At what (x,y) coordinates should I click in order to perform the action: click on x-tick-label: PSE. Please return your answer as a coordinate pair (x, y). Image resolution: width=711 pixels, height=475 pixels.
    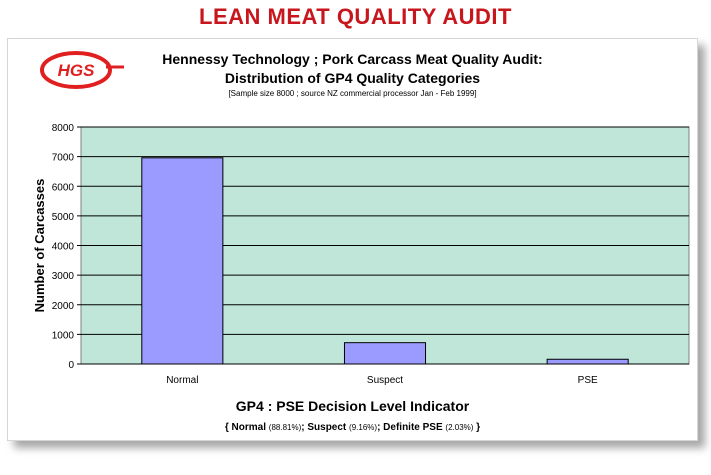
    Looking at the image, I should click on (588, 380).